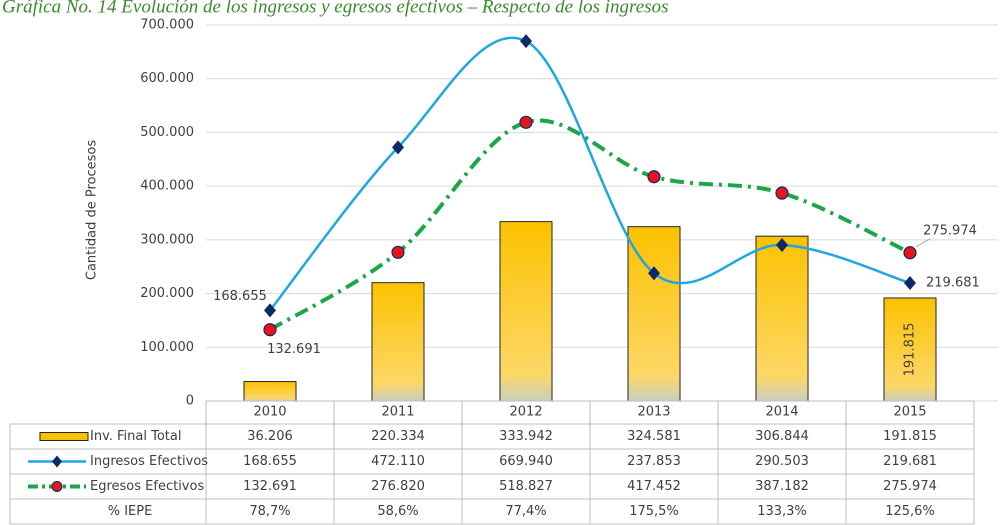 The image size is (1008, 525). I want to click on table-cell: 387.182, so click(782, 486).